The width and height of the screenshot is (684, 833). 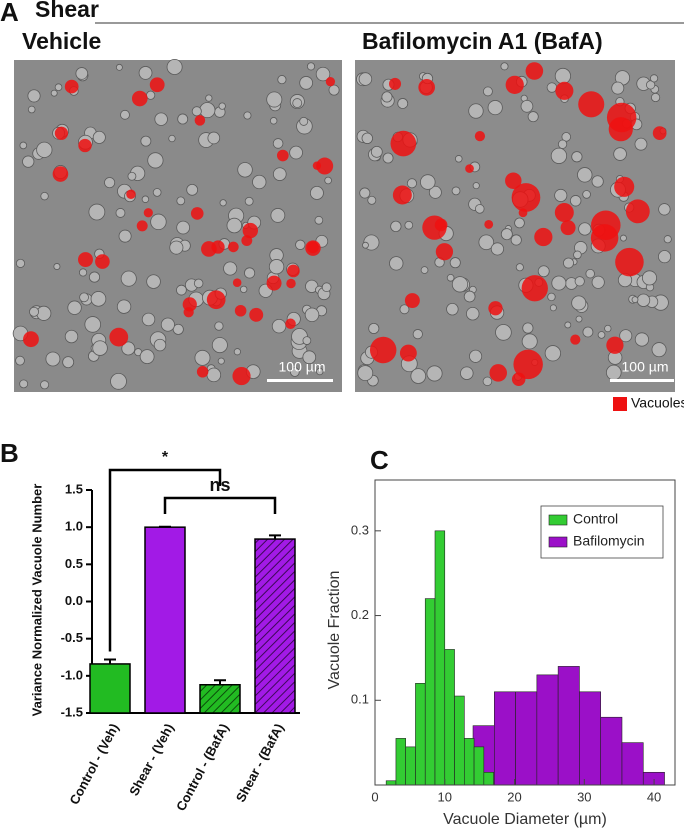 I want to click on panel-label: C, so click(x=379, y=460).